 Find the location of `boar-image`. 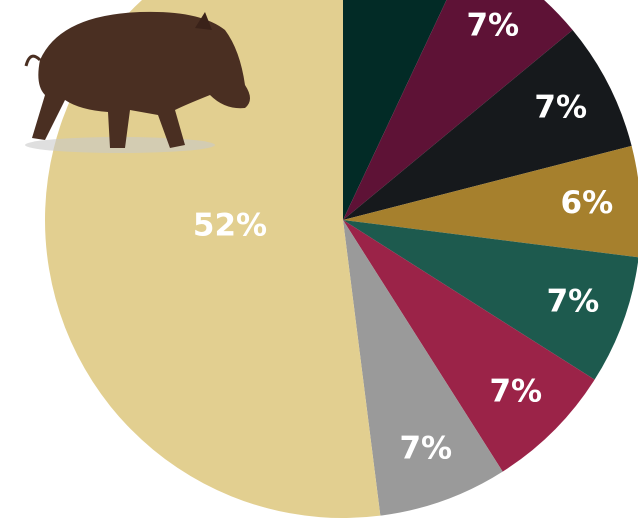

boar-image is located at coordinates (137, 82).